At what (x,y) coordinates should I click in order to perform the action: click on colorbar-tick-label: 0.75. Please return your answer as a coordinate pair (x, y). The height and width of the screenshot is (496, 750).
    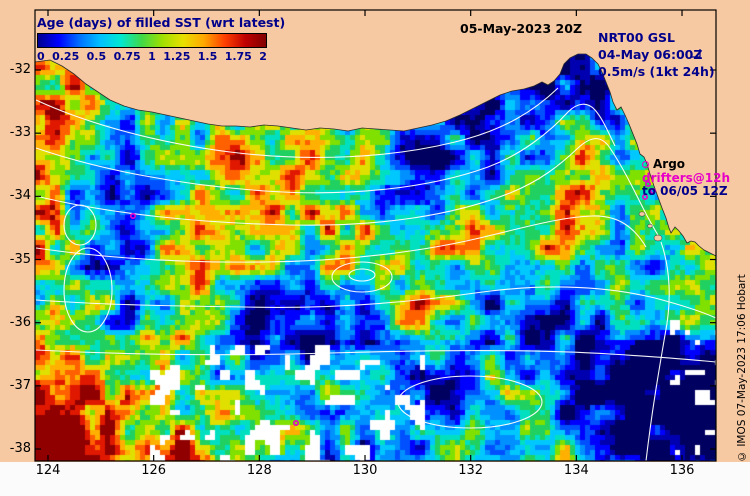
    Looking at the image, I should click on (127, 56).